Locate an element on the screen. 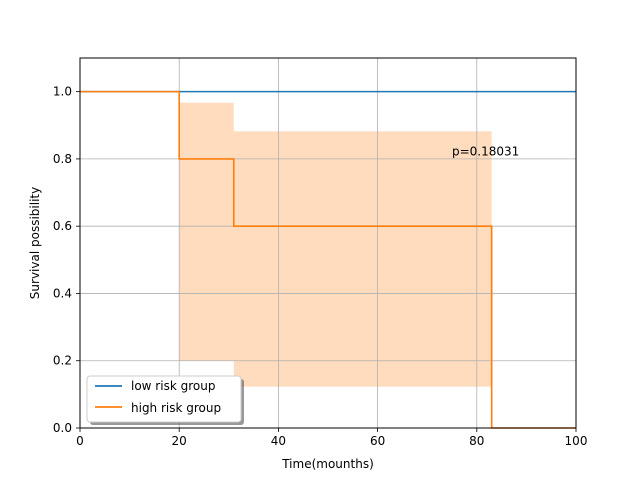  y-tick-label-5: 1.0 is located at coordinates (62, 92).